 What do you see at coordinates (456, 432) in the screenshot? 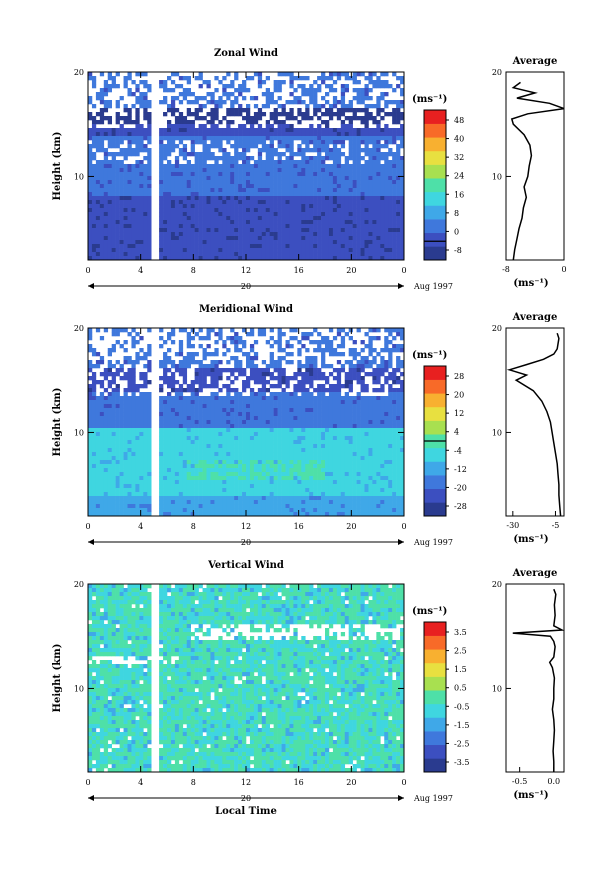
I see `colorbar-tick-label: 4` at bounding box center [456, 432].